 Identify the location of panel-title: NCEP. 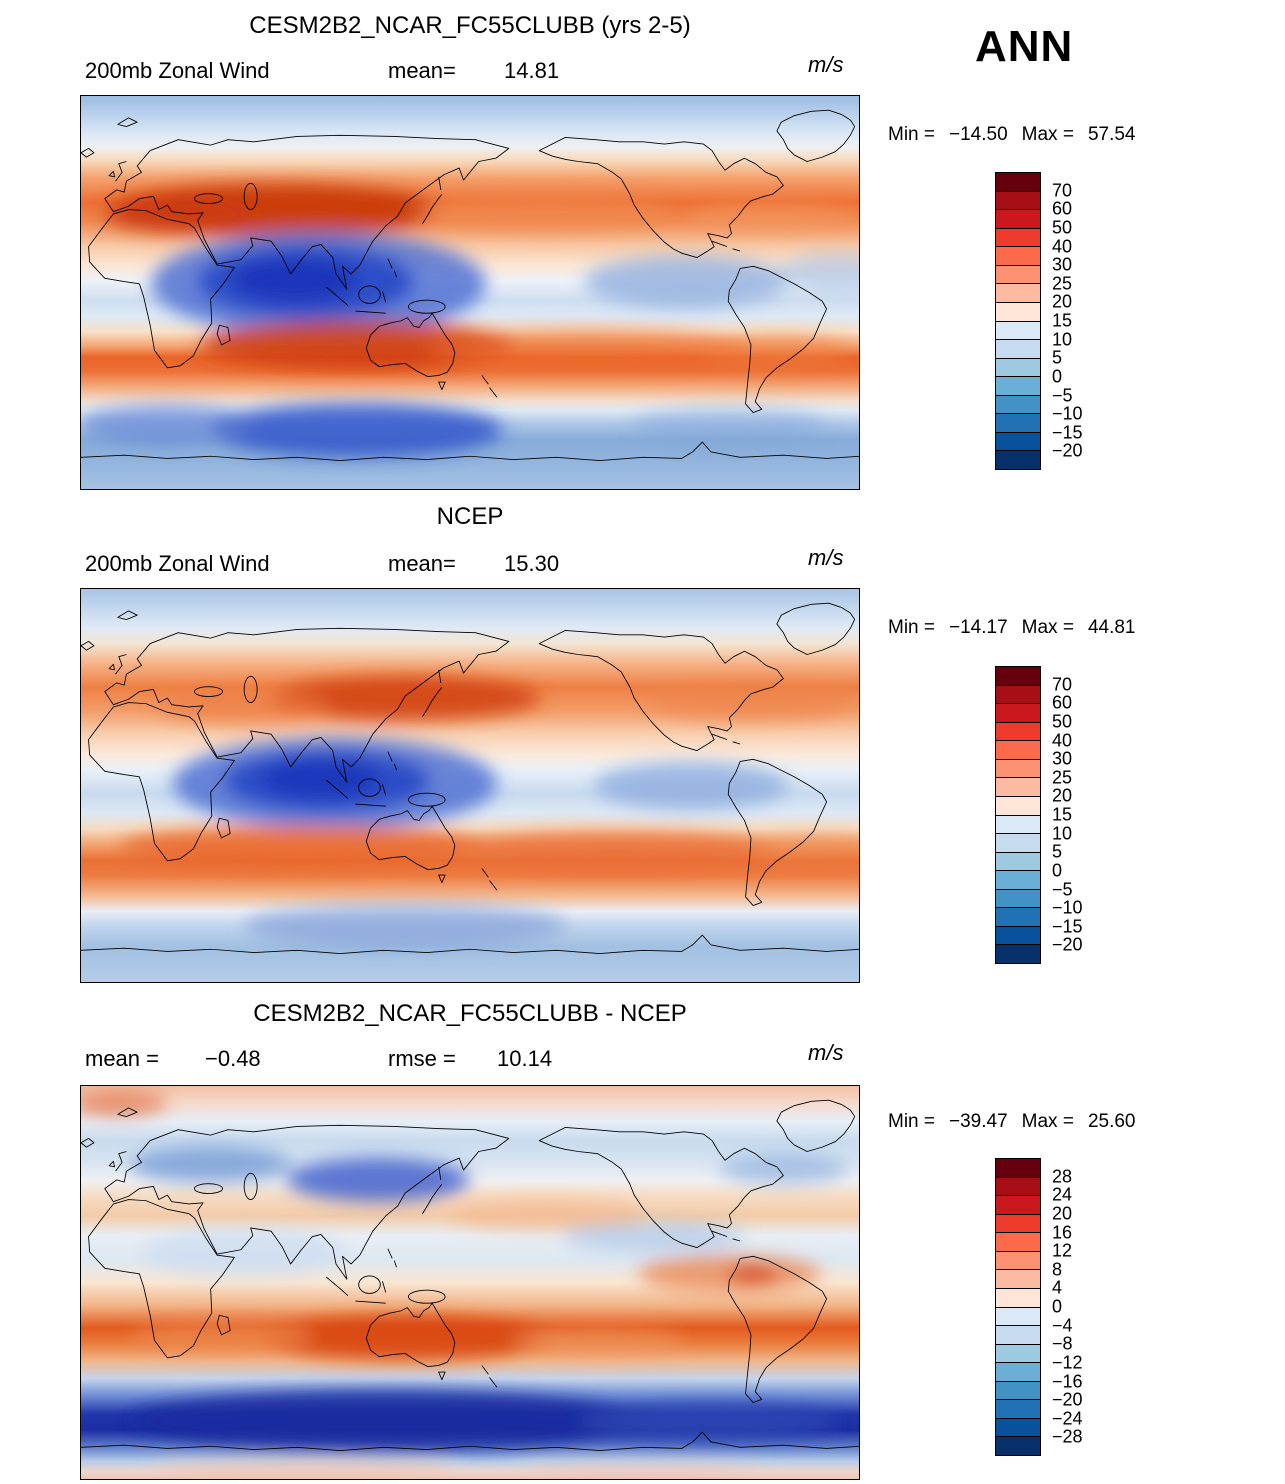
(470, 516).